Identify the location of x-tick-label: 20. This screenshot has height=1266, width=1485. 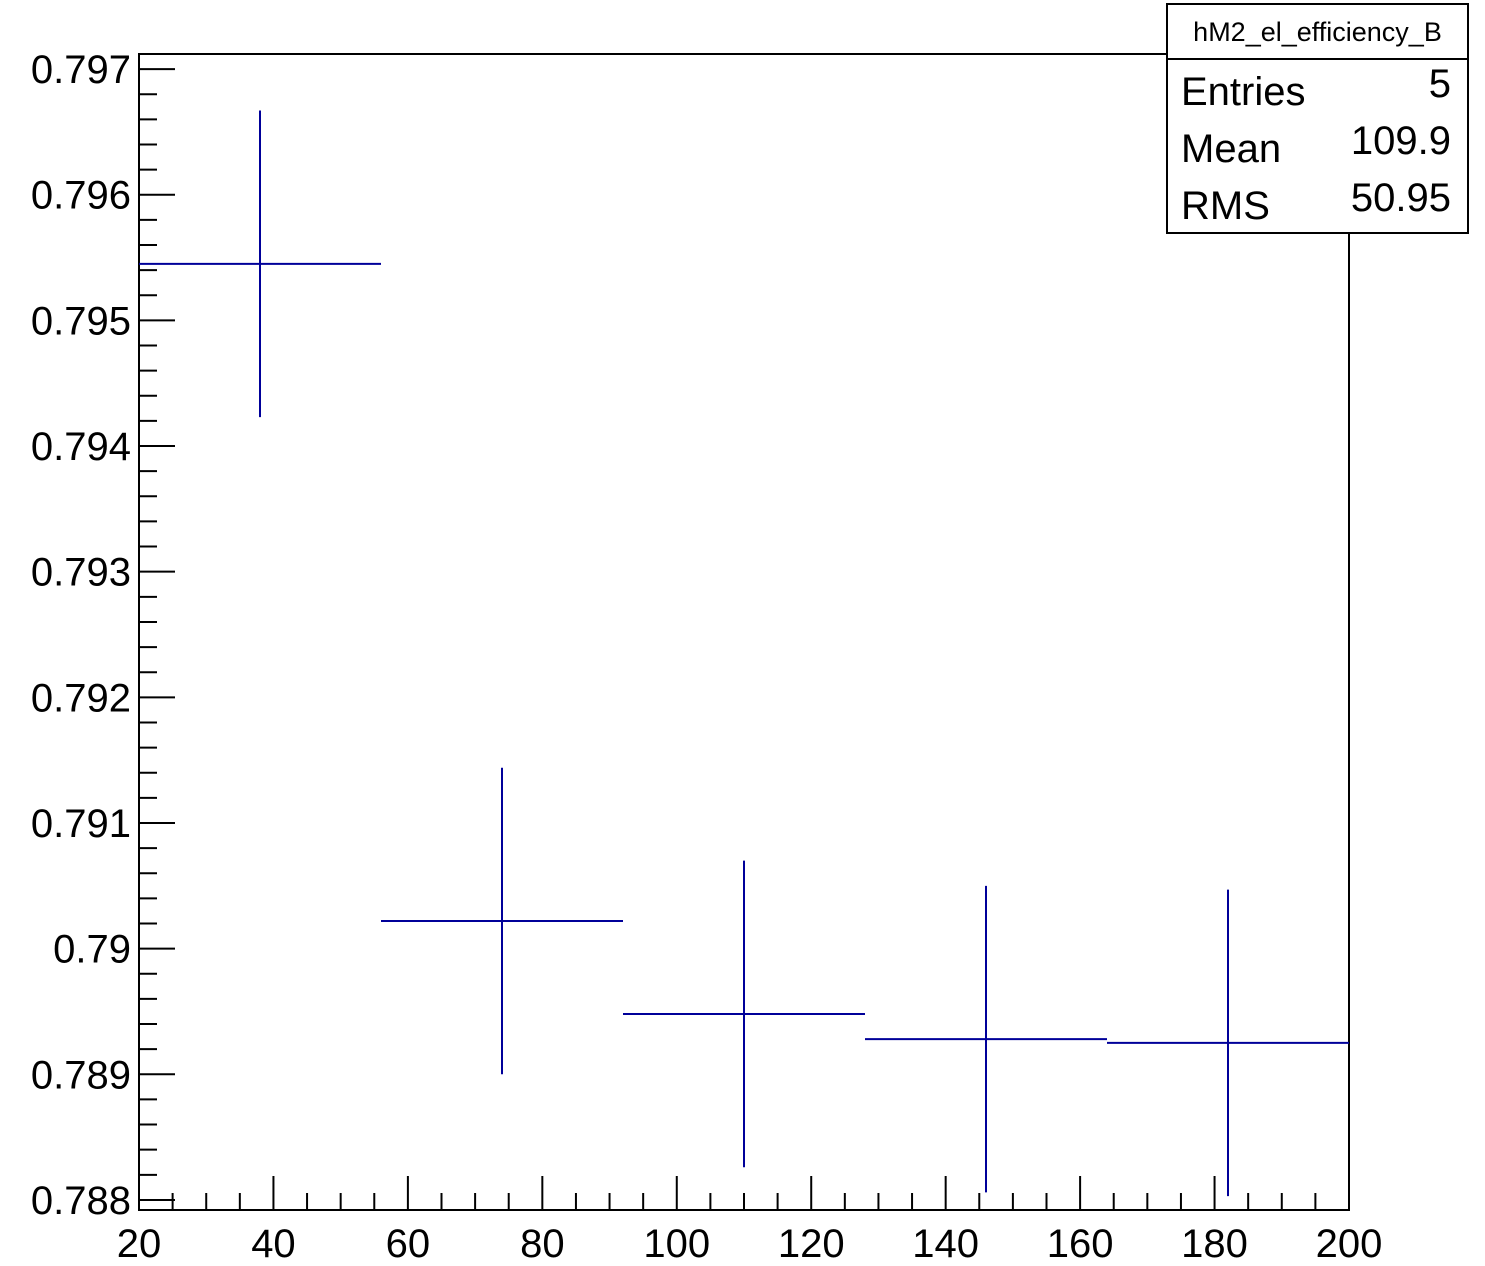
(139, 1244).